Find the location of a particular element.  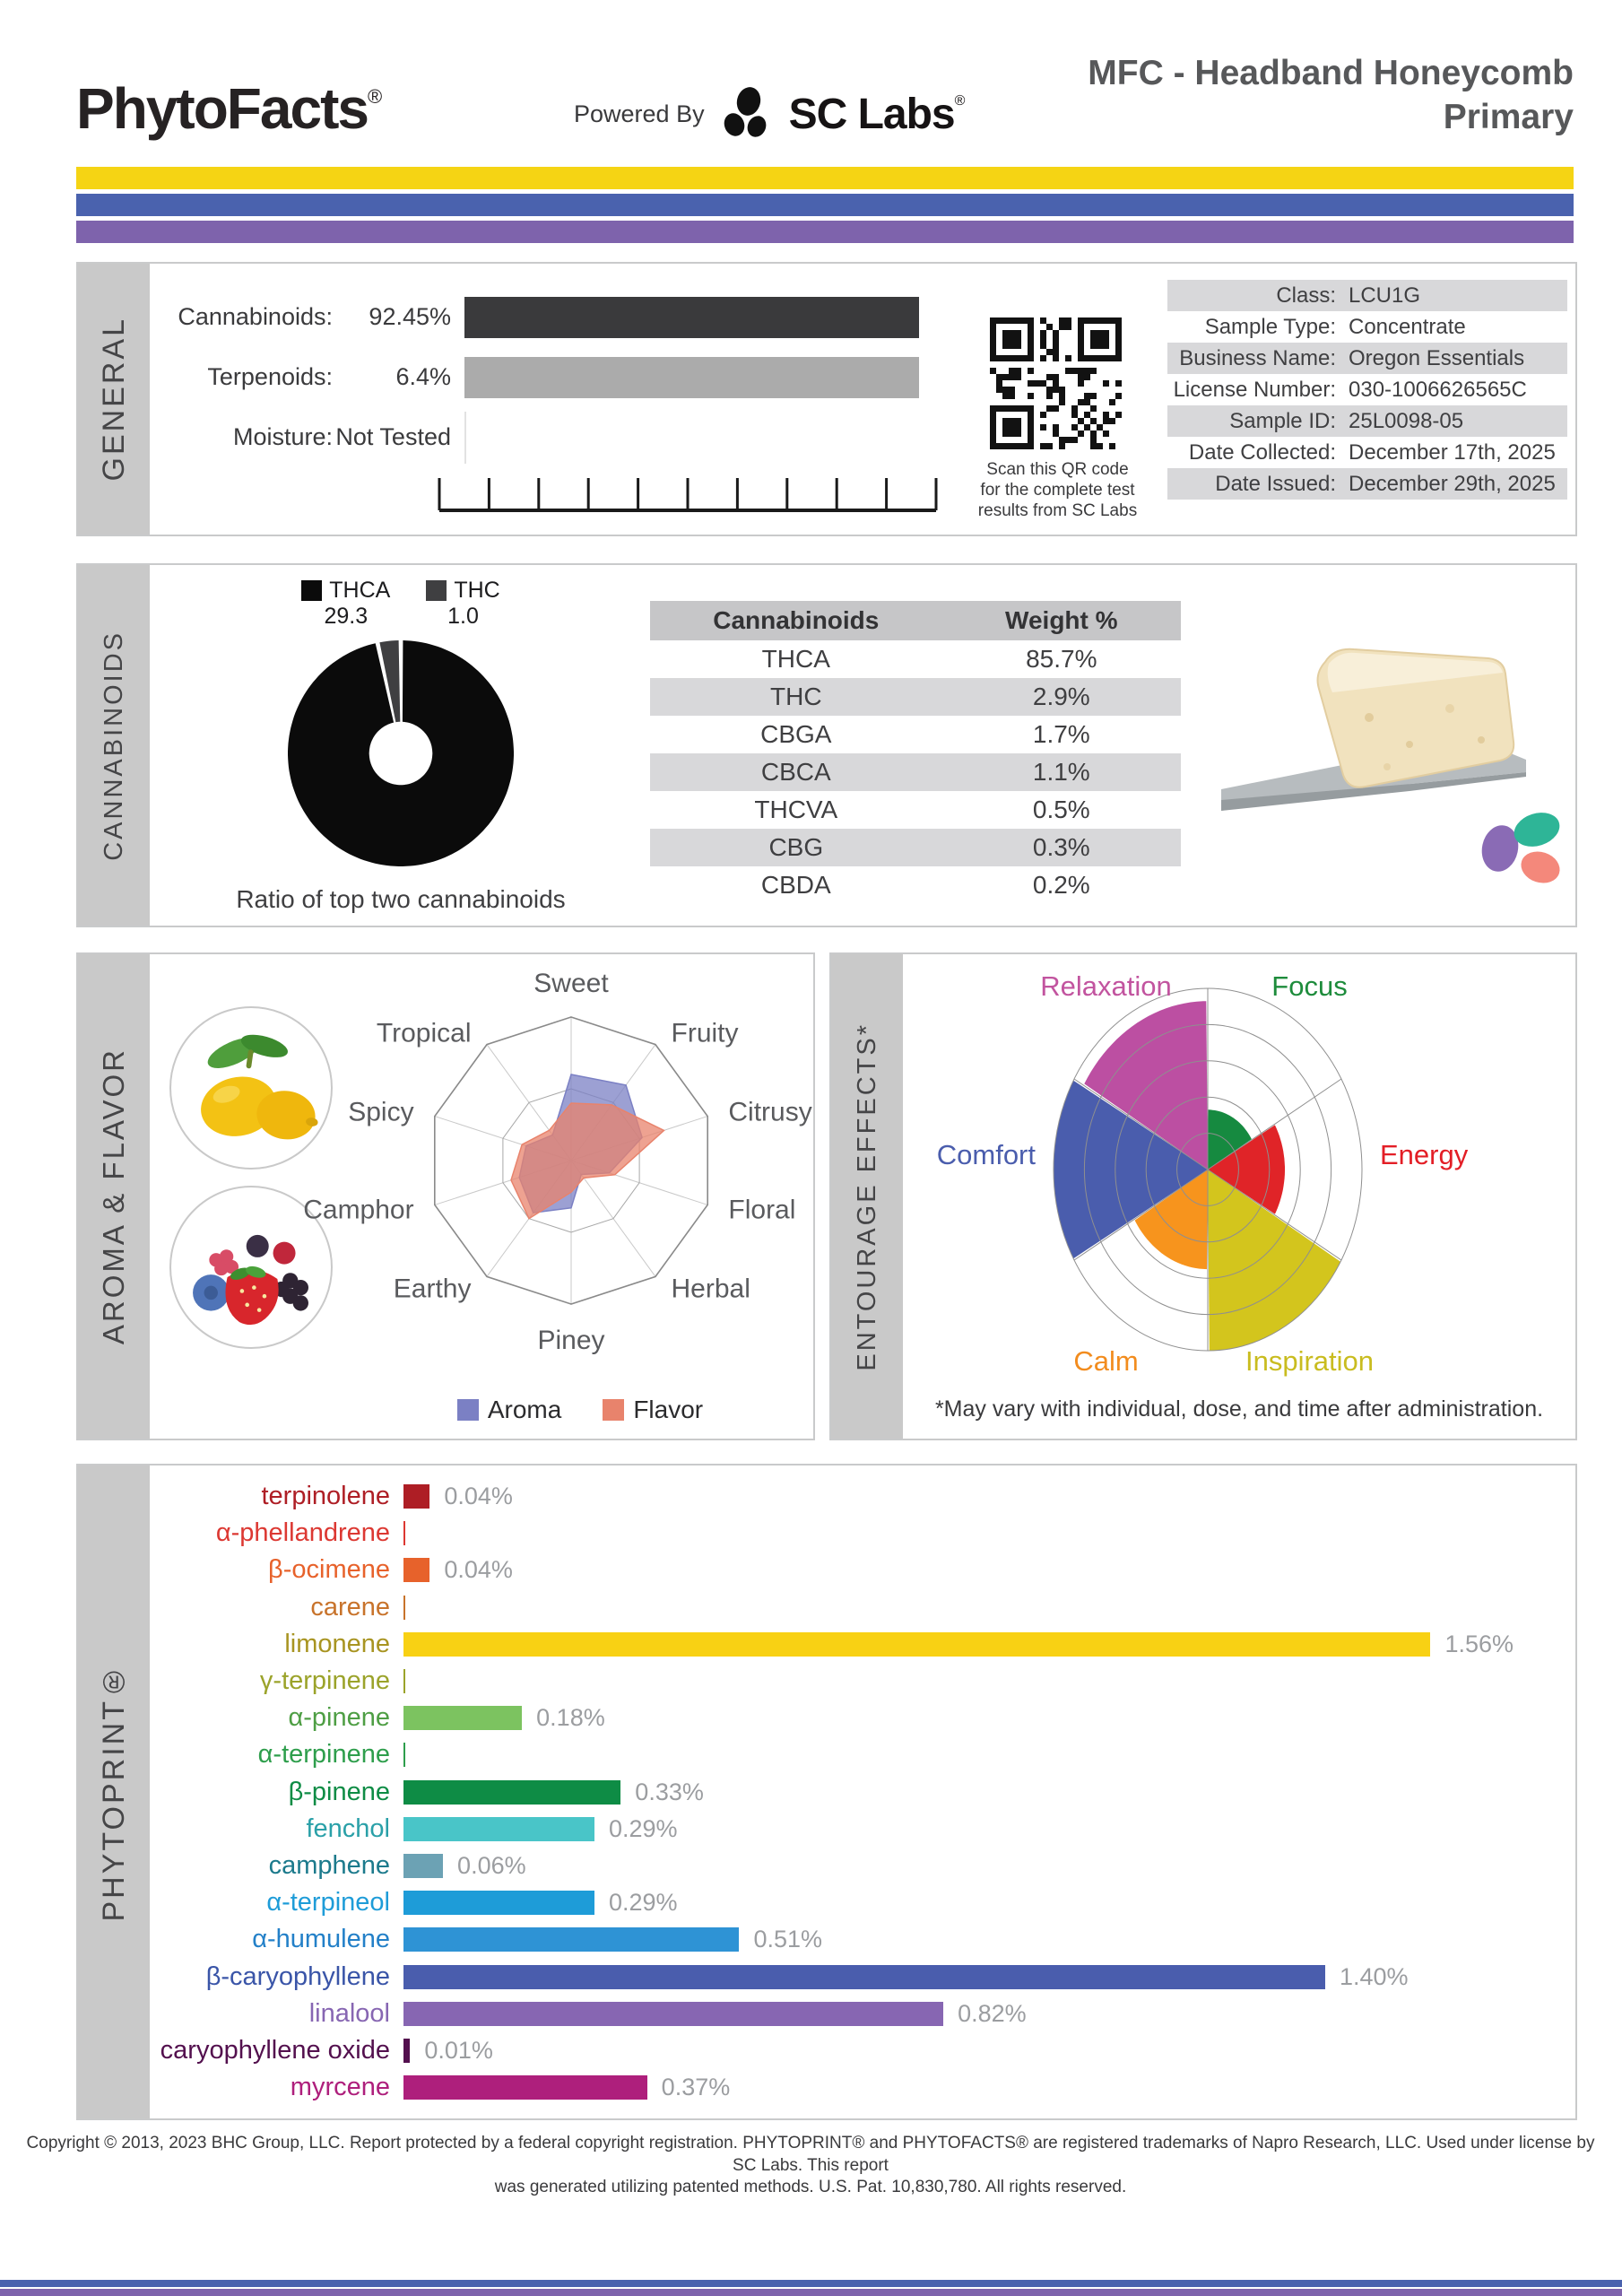

info-label: Class: is located at coordinates (1306, 295).